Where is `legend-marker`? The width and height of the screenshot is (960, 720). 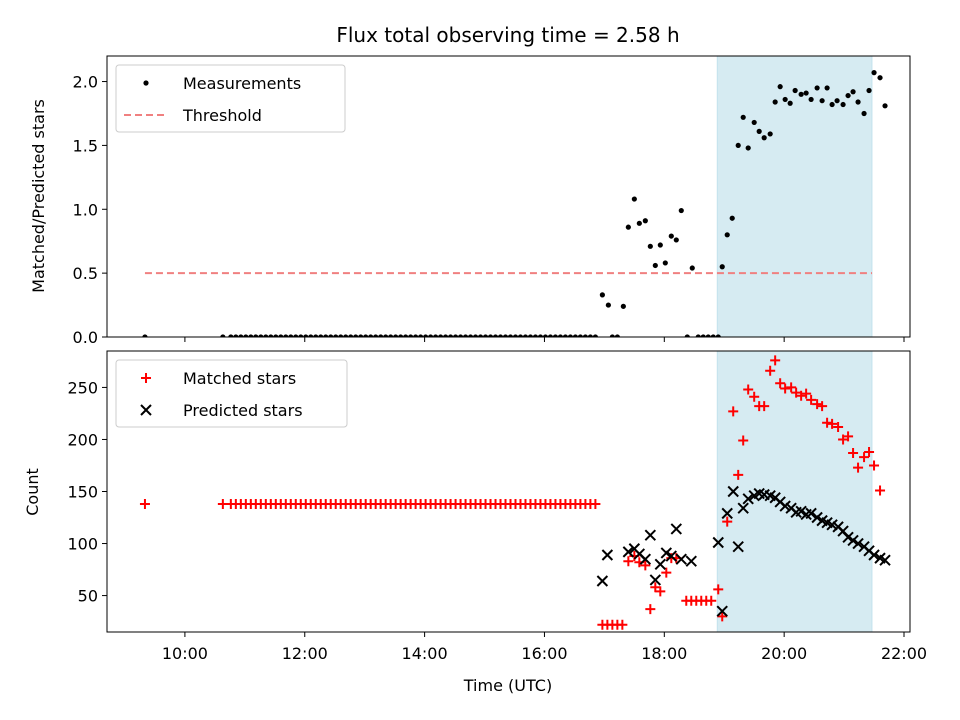 legend-marker is located at coordinates (146, 410).